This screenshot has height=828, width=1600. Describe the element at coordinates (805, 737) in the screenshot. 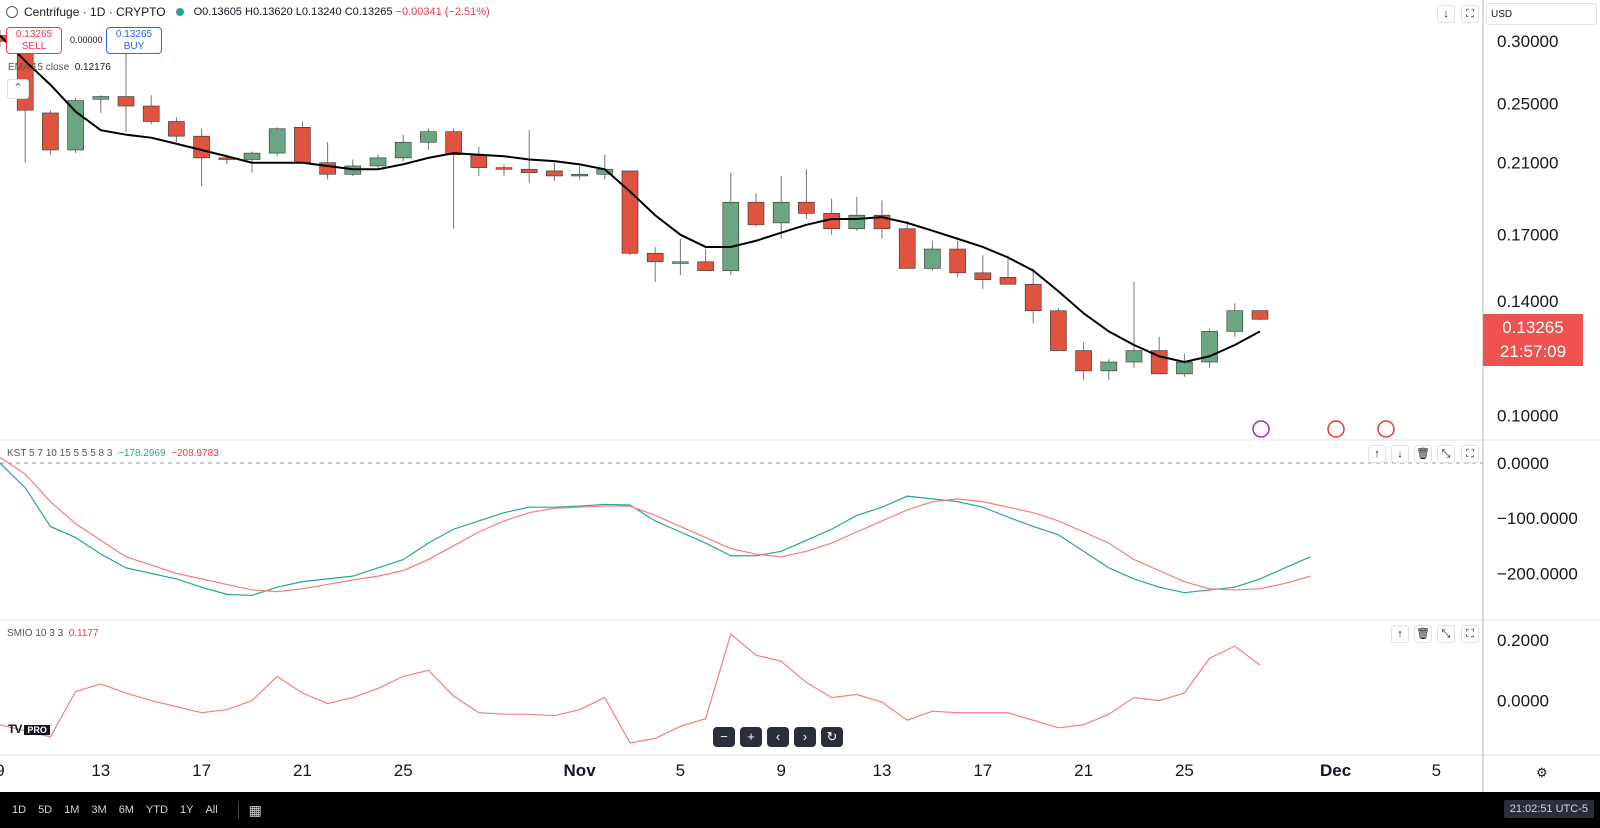

I see `scroll-right-button: ›` at that location.